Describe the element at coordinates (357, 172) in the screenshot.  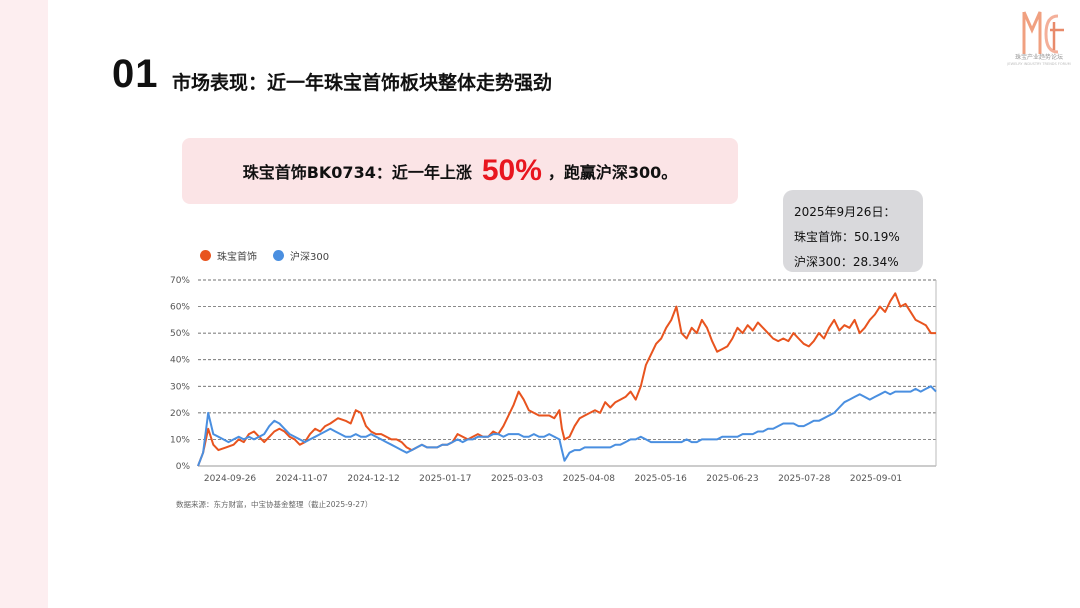
I see `banner-prefix: 珠宝首饰BK0734：近一年上涨` at that location.